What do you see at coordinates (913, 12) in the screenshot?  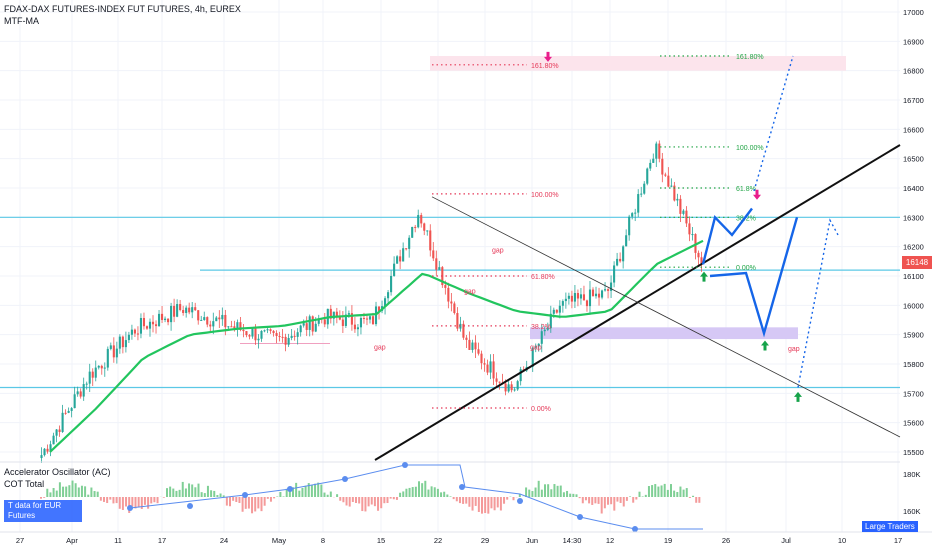 I see `price-tick-label: 17000` at bounding box center [913, 12].